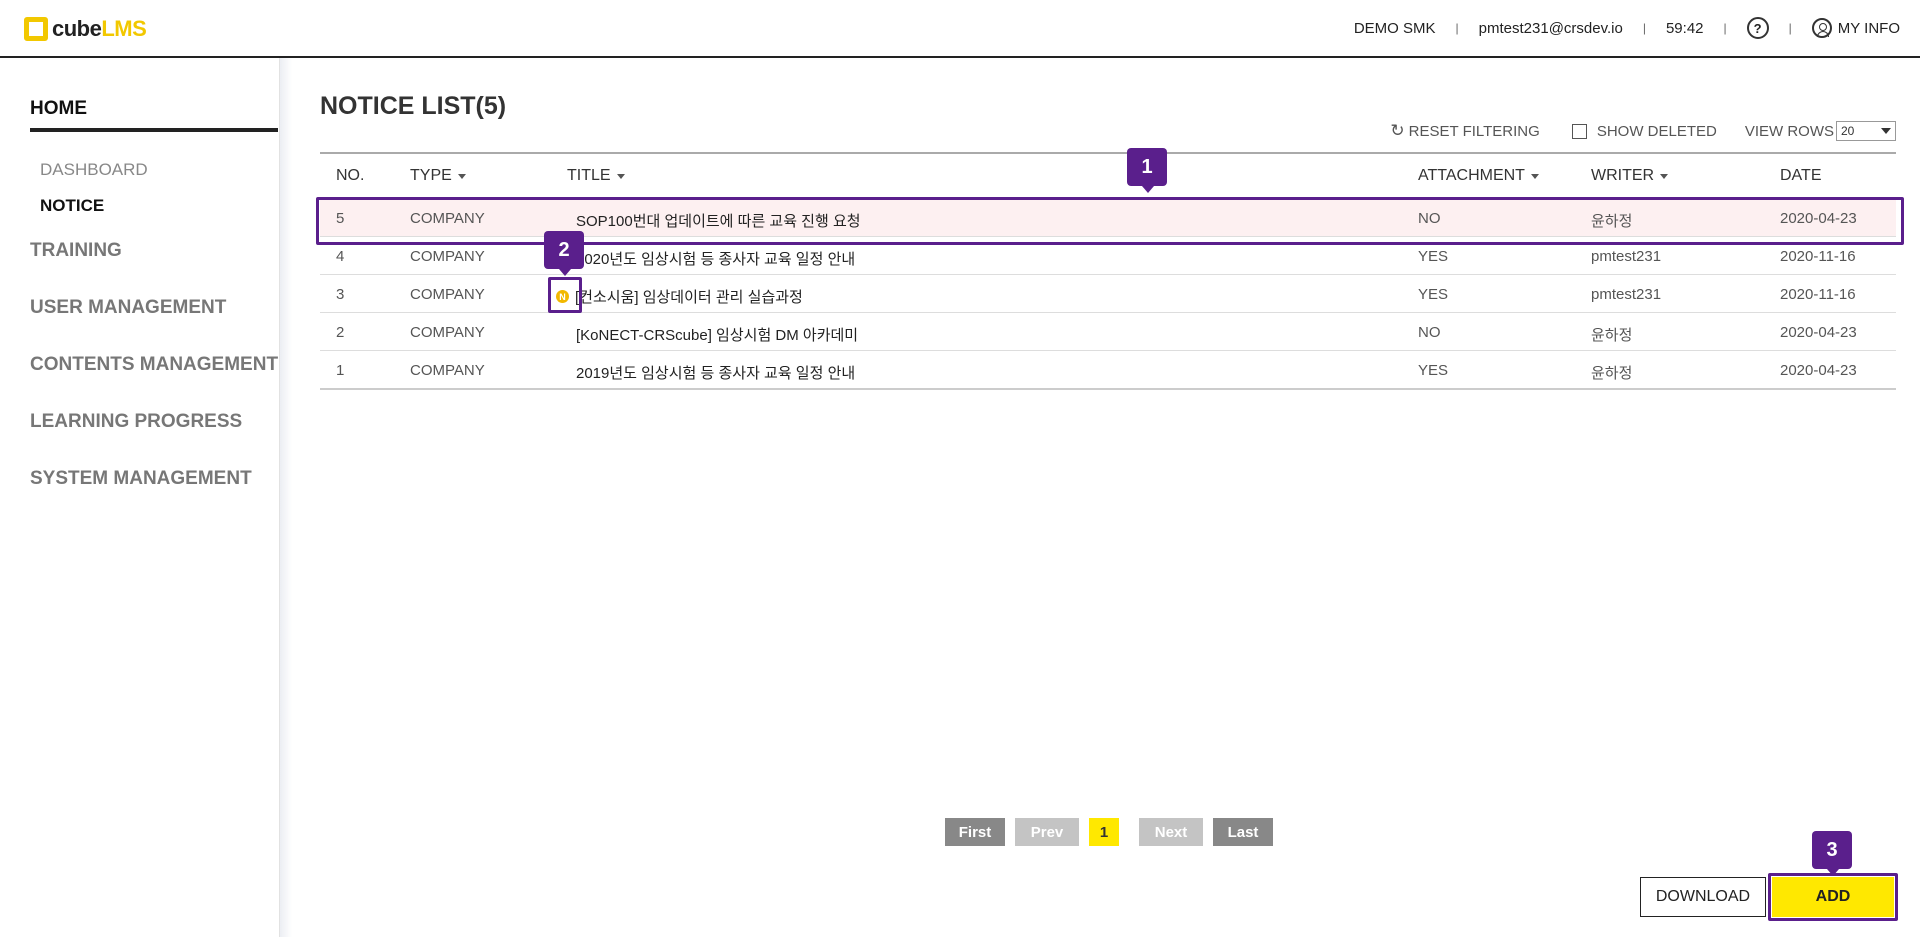  Describe the element at coordinates (76, 250) in the screenshot. I see `sidebar-item-training: TRAINING` at that location.